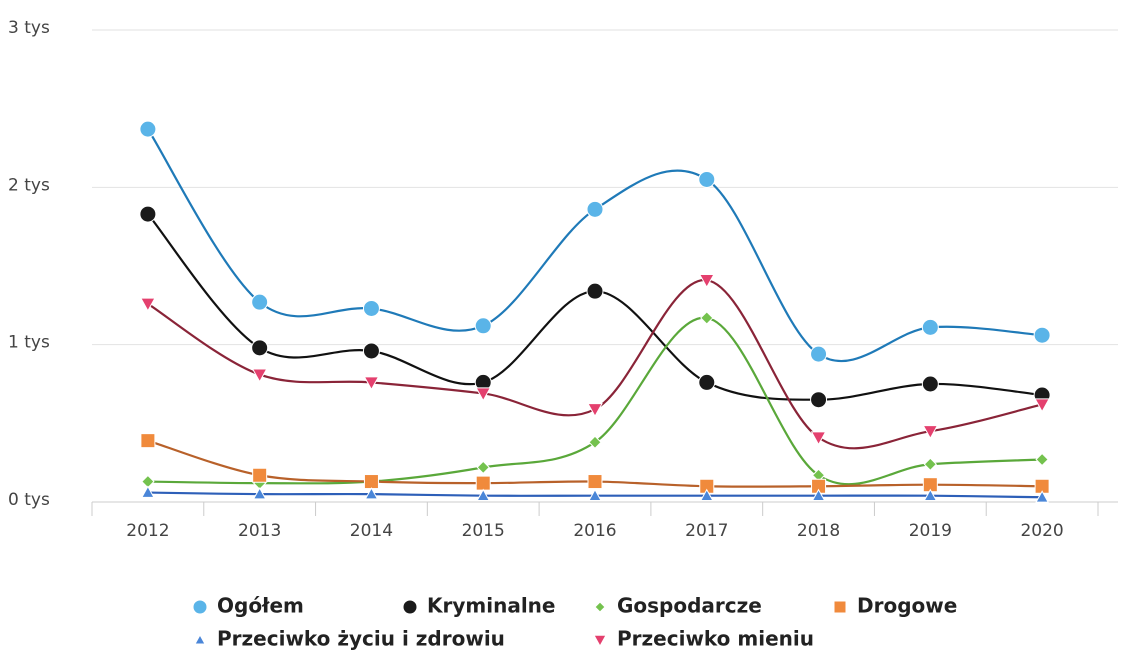 The height and width of the screenshot is (656, 1137). I want to click on x-tick-label: 2019, so click(930, 531).